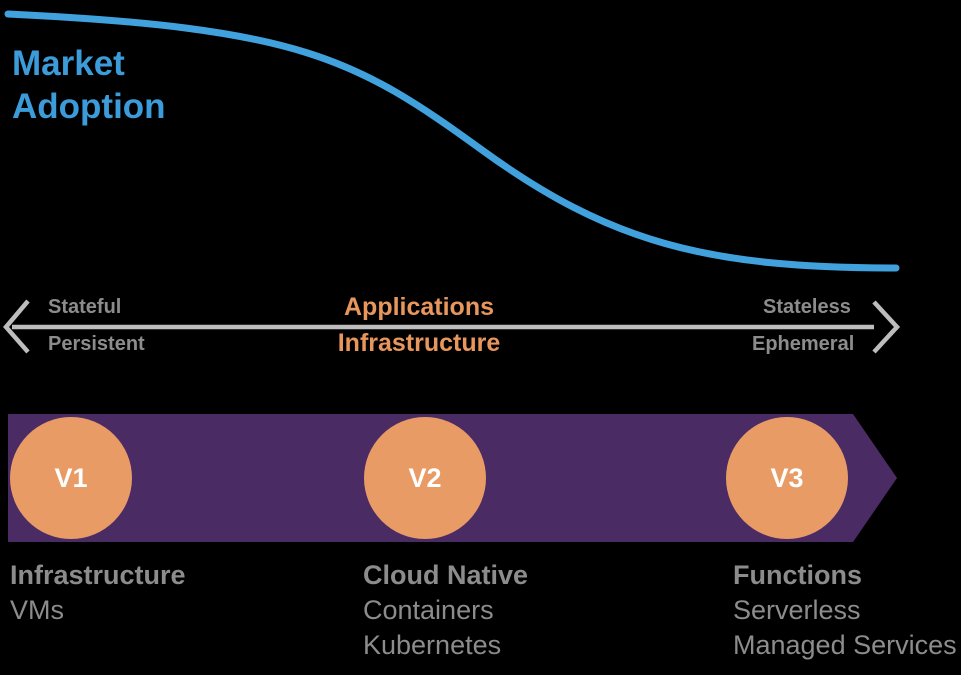 The height and width of the screenshot is (675, 961). Describe the element at coordinates (807, 307) in the screenshot. I see `axis-label-stateless: Stateless` at that location.